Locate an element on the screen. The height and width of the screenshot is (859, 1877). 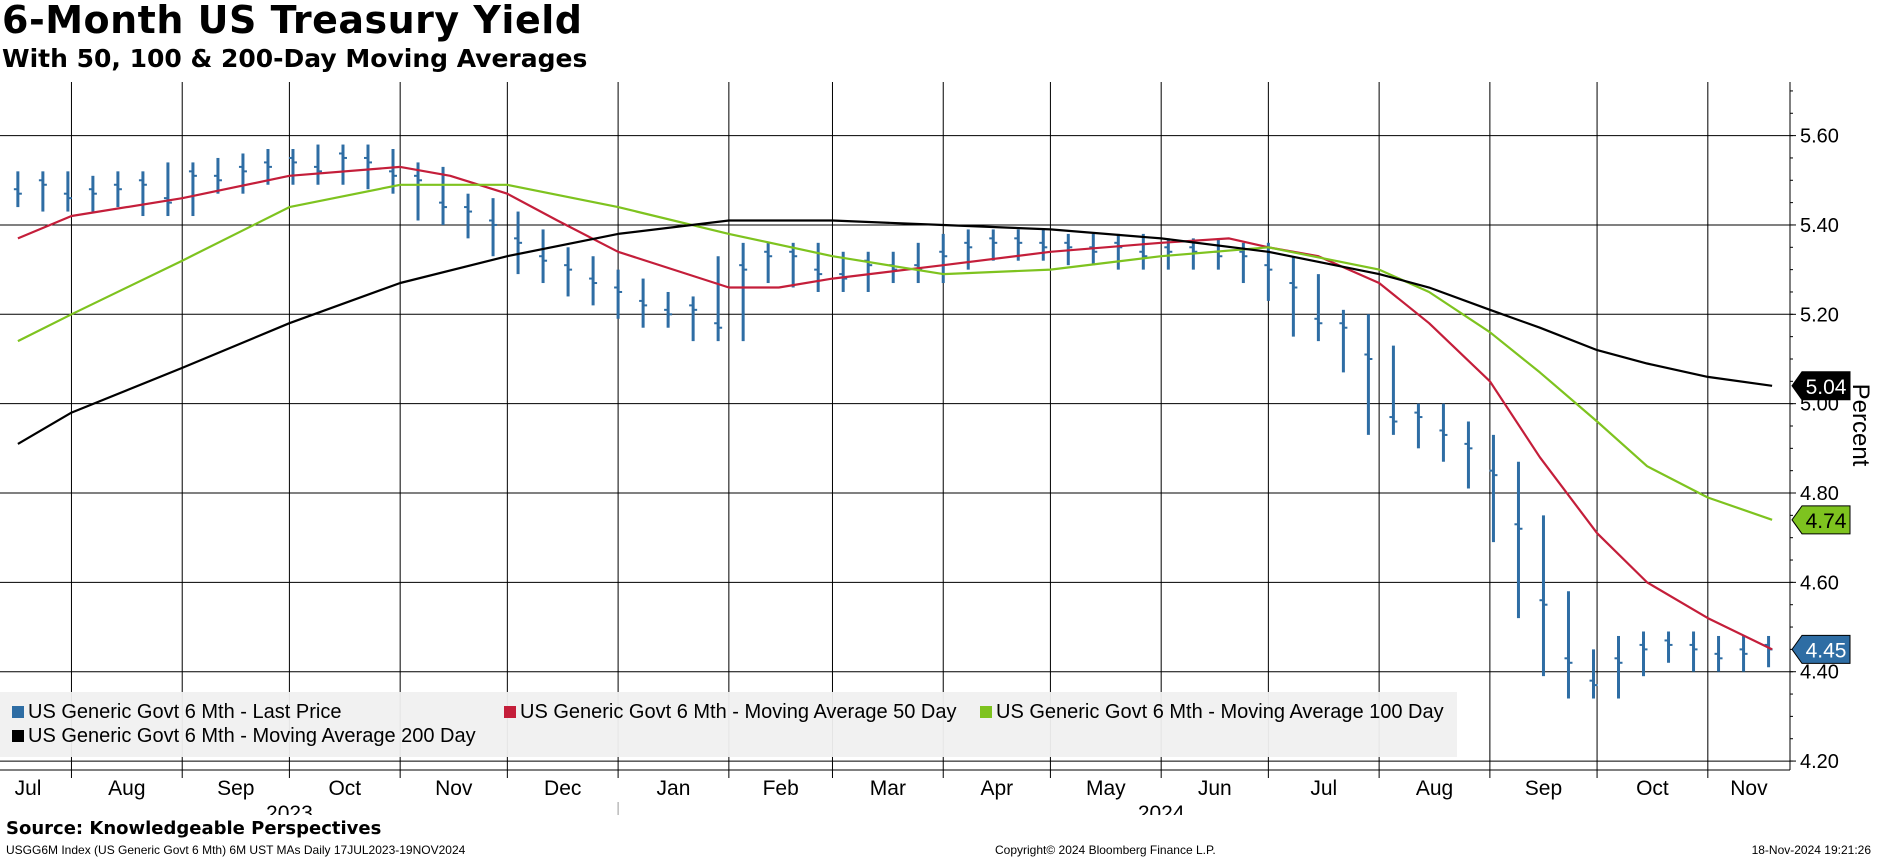
last-value-tag-ma100 is located at coordinates (1821, 520).